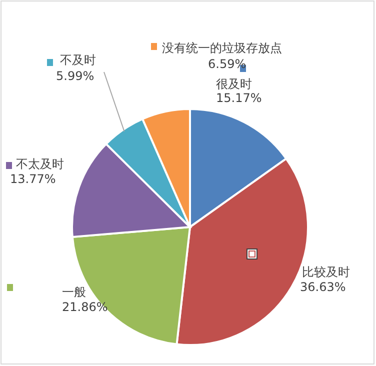 This screenshot has width=376, height=366. What do you see at coordinates (75, 76) in the screenshot?
I see `data-label: 5.99%` at bounding box center [75, 76].